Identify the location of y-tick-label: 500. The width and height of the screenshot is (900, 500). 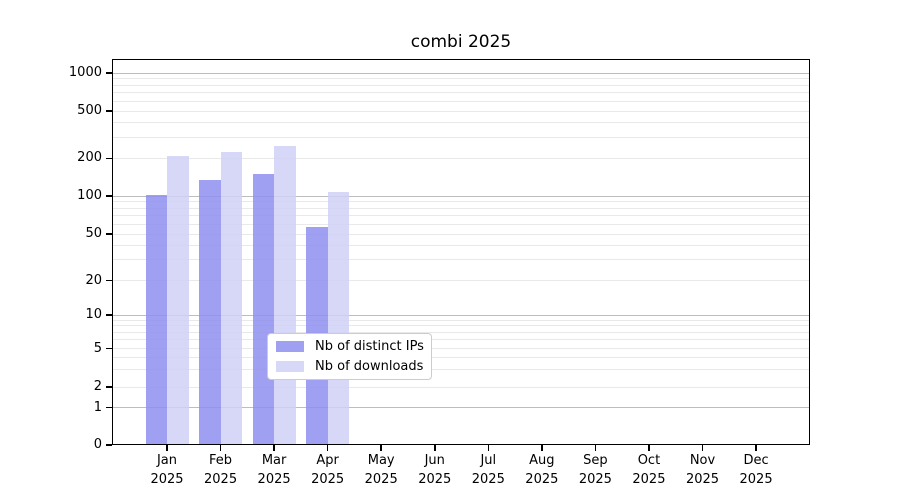
(89, 110).